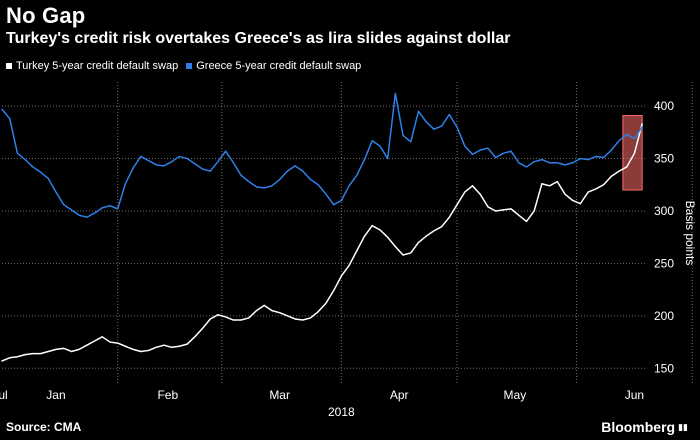 This screenshot has height=440, width=700. Describe the element at coordinates (515, 395) in the screenshot. I see `x-tick-label: May` at that location.